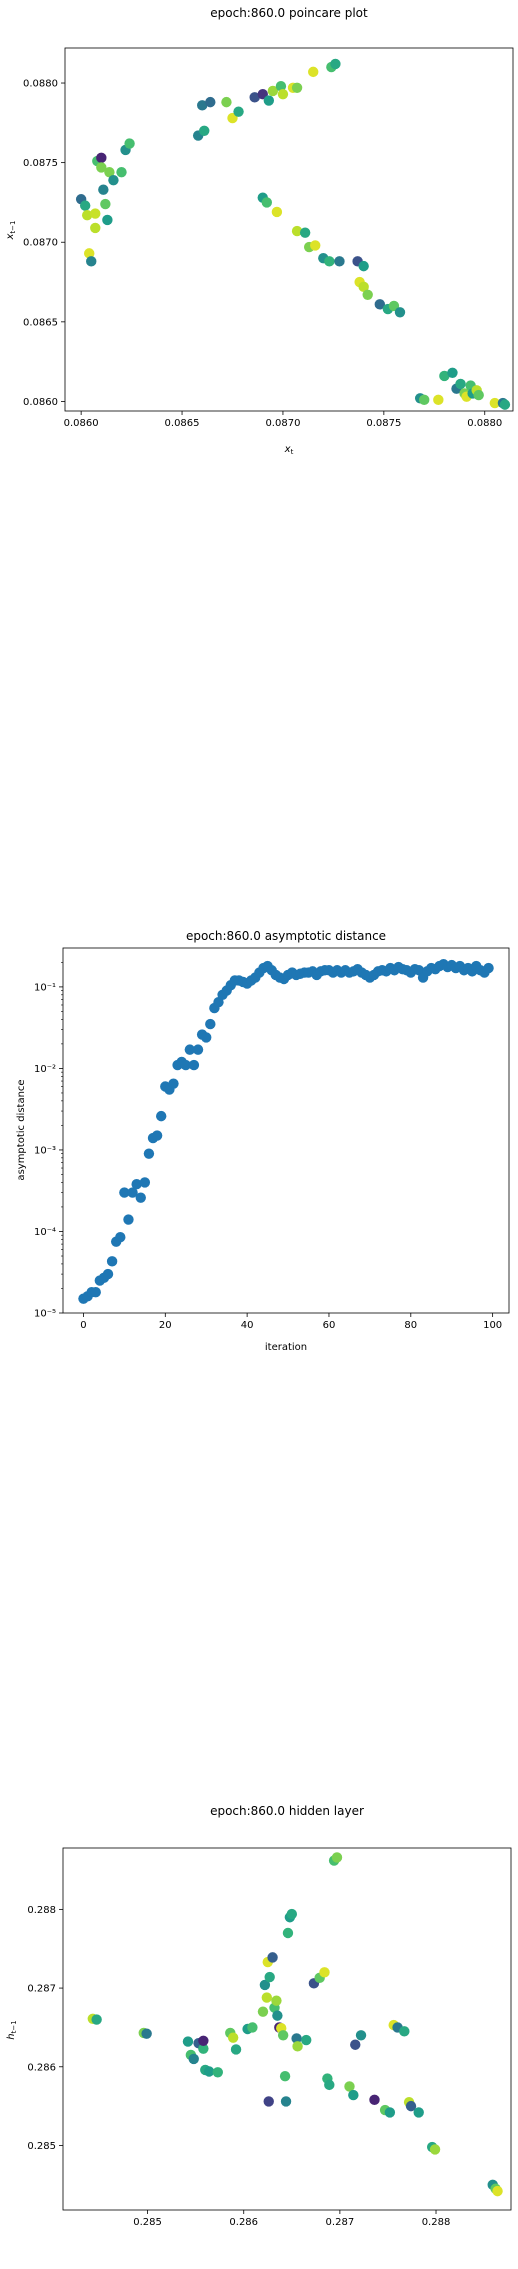 This screenshot has width=518, height=2269. Describe the element at coordinates (12, 2029) in the screenshot. I see `y-axis-label: ht−1` at that location.